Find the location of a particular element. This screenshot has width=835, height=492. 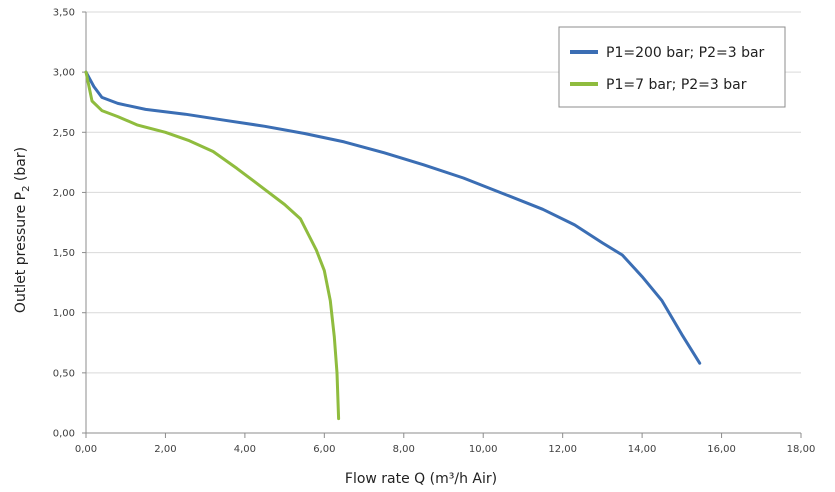

x-tick-label: 18,00 is located at coordinates (801, 449).